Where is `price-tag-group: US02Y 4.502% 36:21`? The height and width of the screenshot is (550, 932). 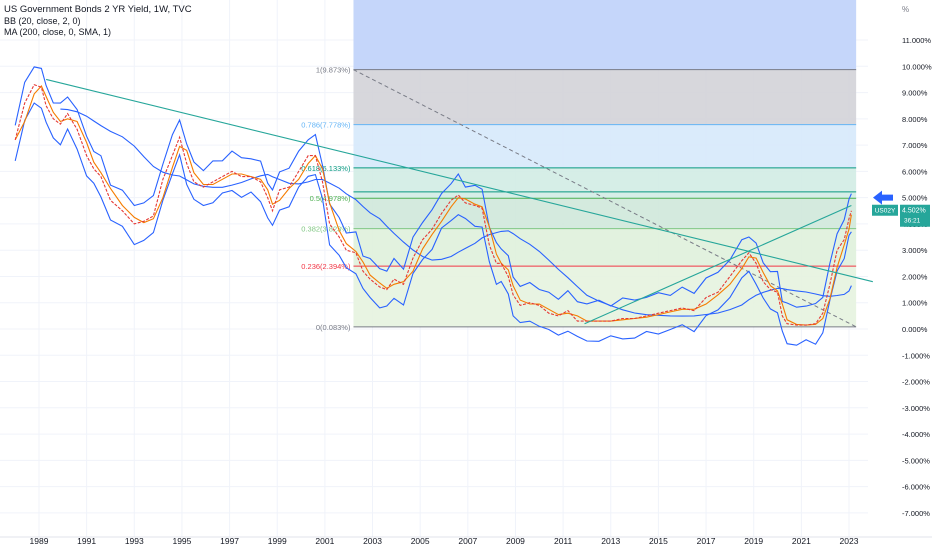 price-tag-group: US02Y 4.502% 36:21 is located at coordinates (901, 208).